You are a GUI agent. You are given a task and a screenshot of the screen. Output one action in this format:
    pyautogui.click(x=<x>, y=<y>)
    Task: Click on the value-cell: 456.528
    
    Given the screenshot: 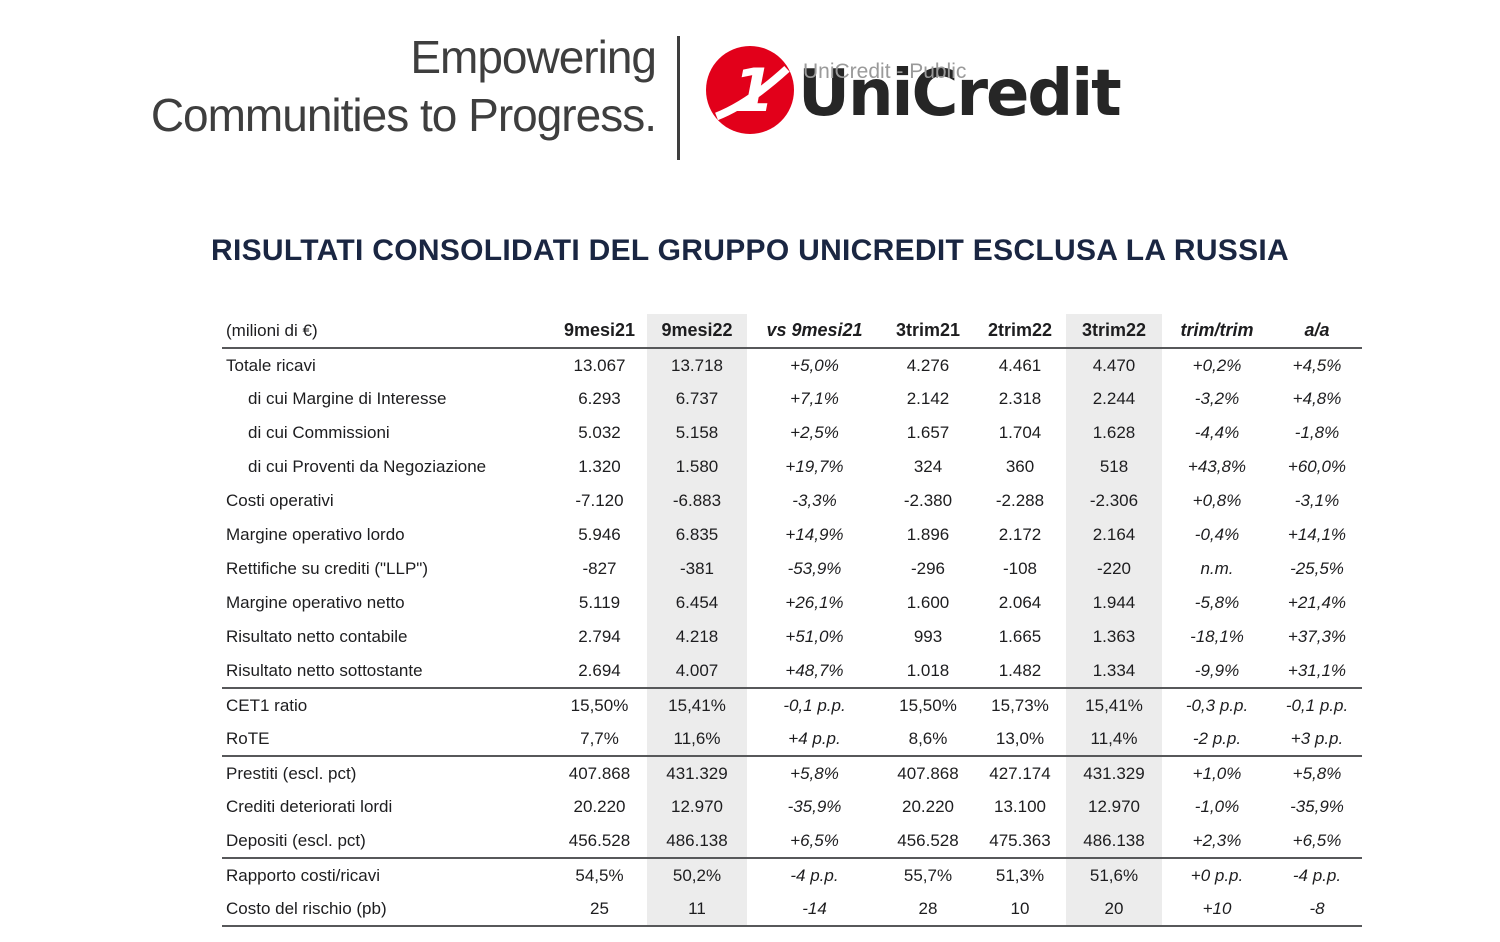 What is the action you would take?
    pyautogui.click(x=928, y=841)
    